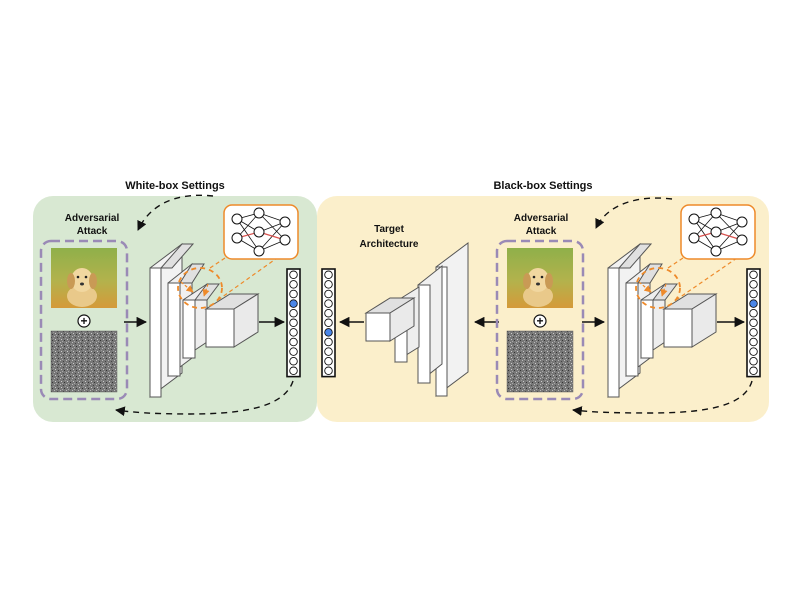 This screenshot has height=600, width=800. I want to click on white-feedback-bottom, so click(204, 398).